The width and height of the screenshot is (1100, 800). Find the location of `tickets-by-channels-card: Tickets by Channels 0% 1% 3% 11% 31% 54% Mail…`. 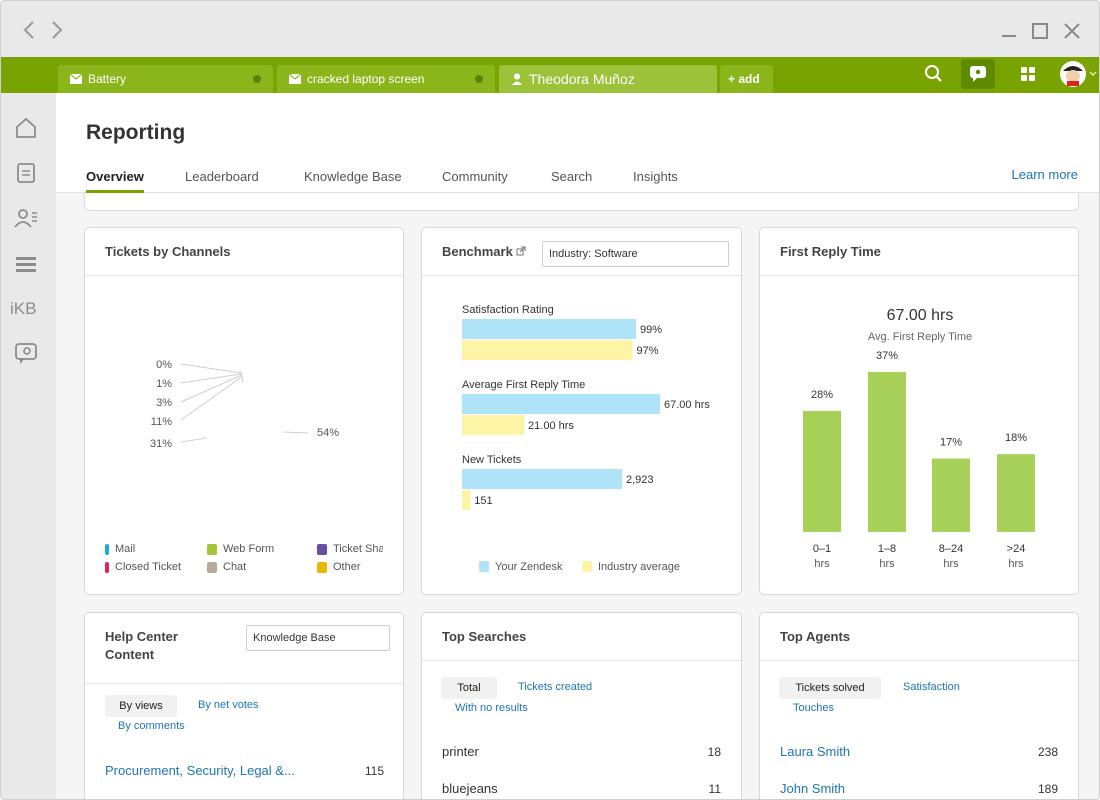

tickets-by-channels-card: Tickets by Channels 0% 1% 3% 11% 31% 54% Mail… is located at coordinates (244, 411).